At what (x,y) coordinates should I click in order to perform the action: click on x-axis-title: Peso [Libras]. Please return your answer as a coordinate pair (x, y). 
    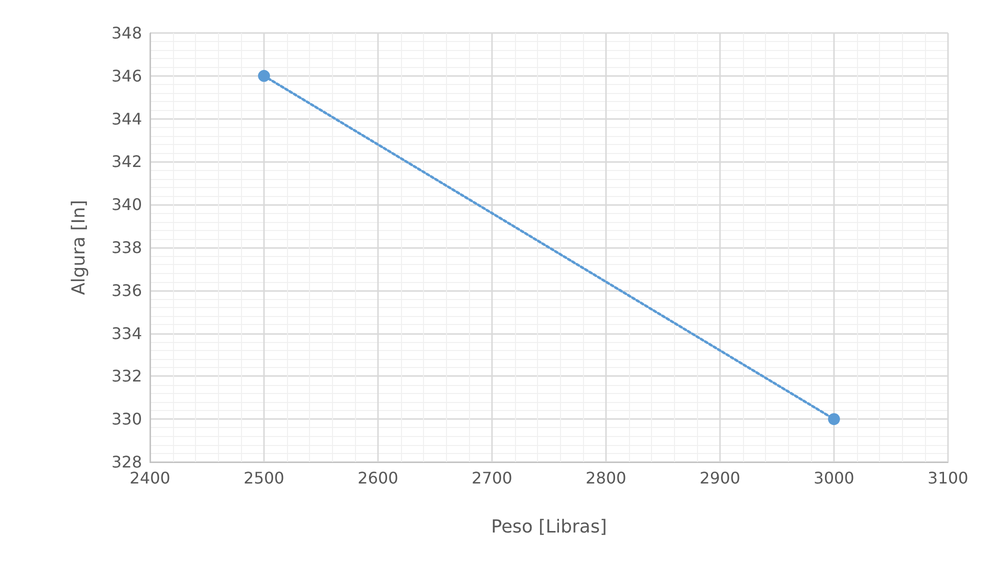
    Looking at the image, I should click on (549, 527).